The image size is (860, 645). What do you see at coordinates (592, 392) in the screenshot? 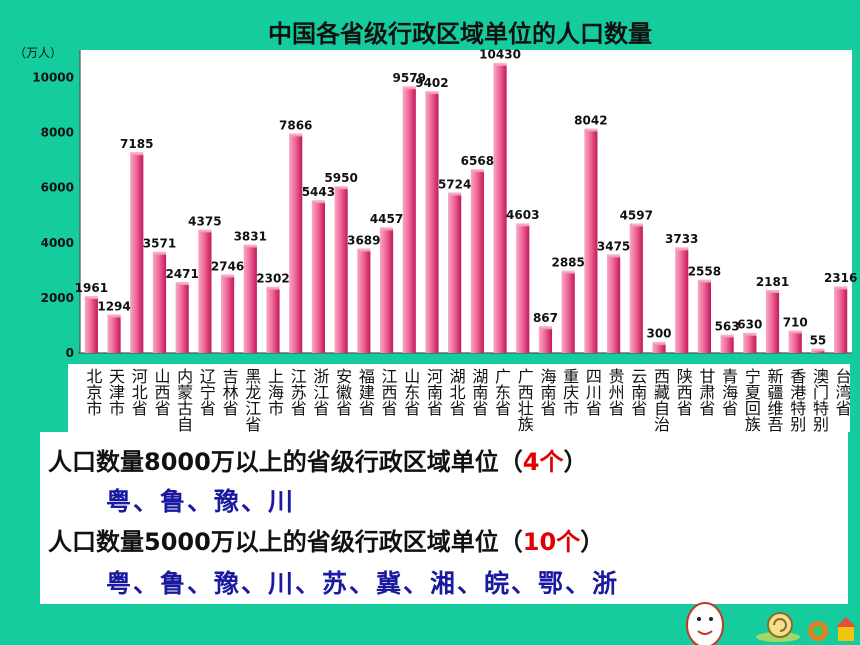
I see `x-tick-label: 四川省` at bounding box center [592, 392].